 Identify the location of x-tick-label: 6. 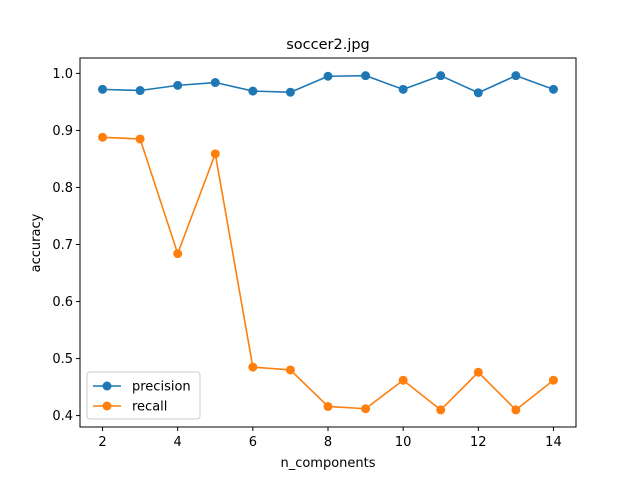
(253, 442).